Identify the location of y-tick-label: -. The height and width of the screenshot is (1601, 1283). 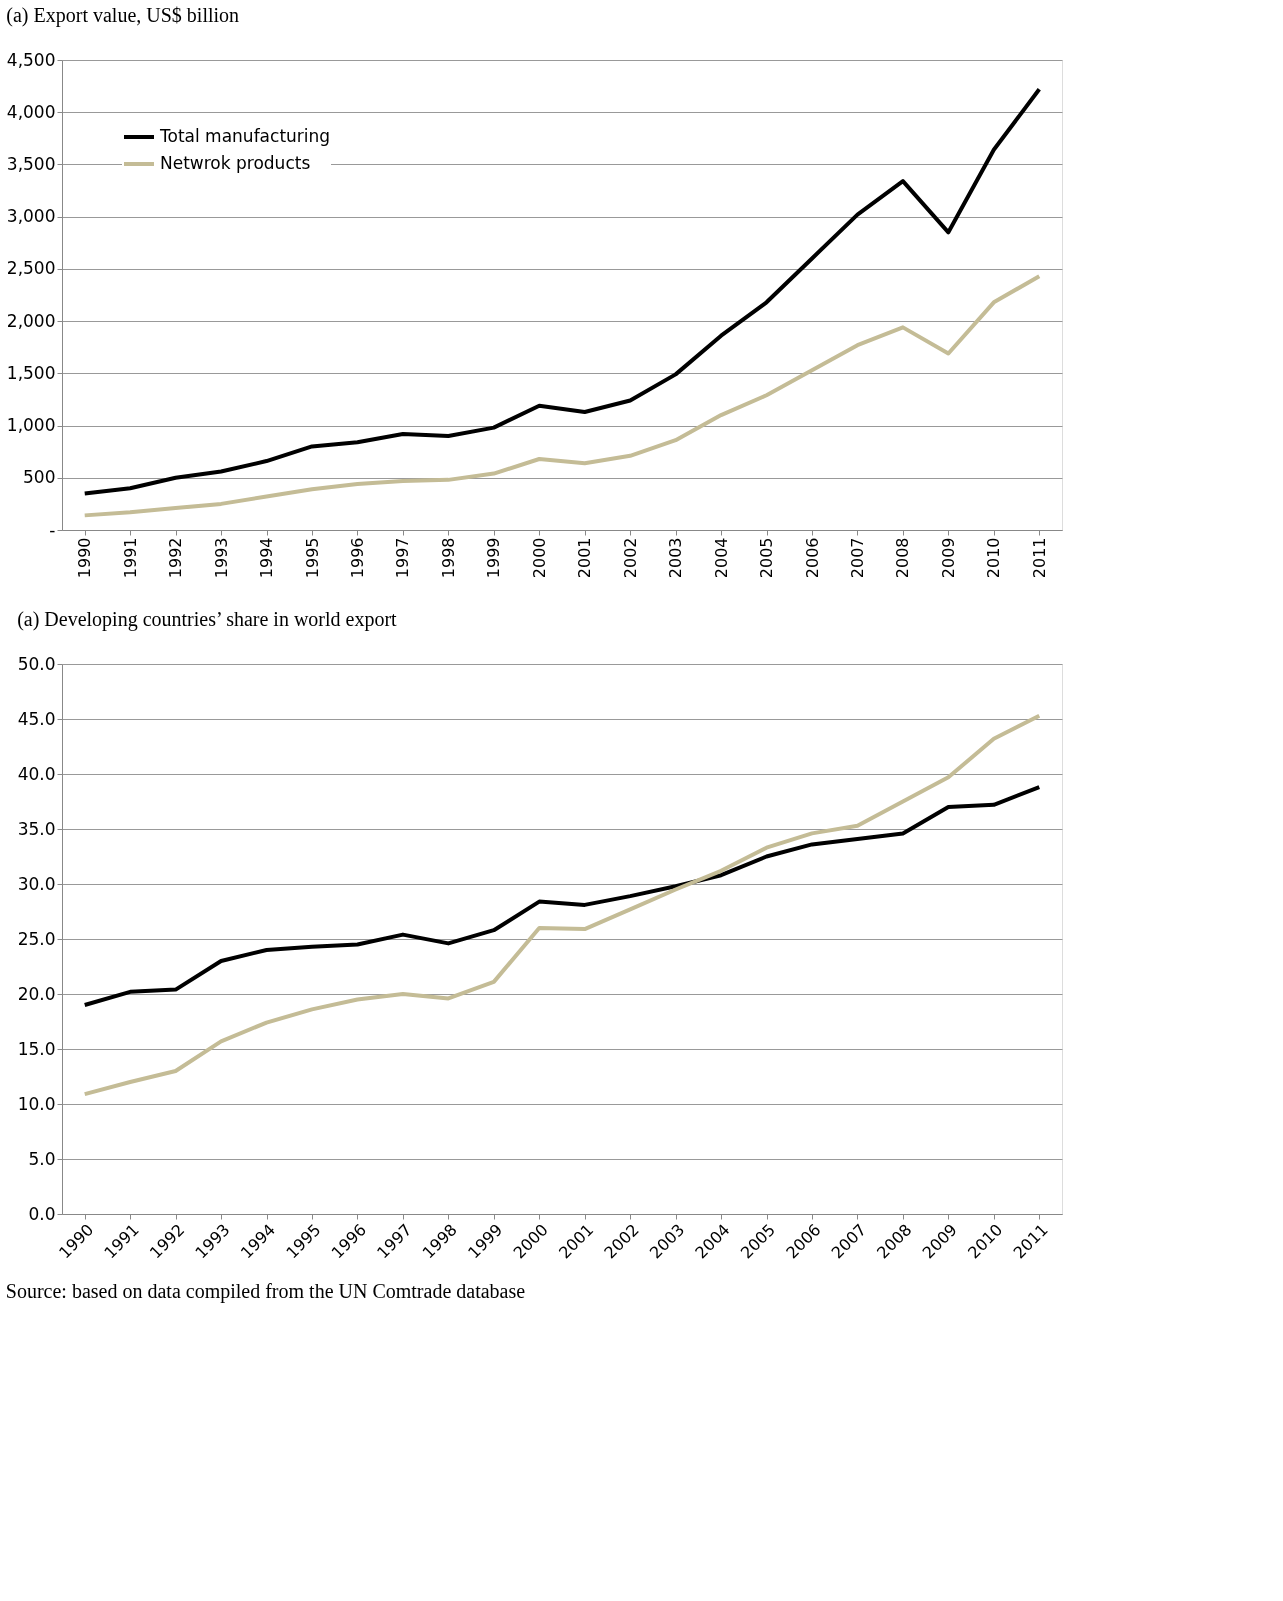
(52, 529).